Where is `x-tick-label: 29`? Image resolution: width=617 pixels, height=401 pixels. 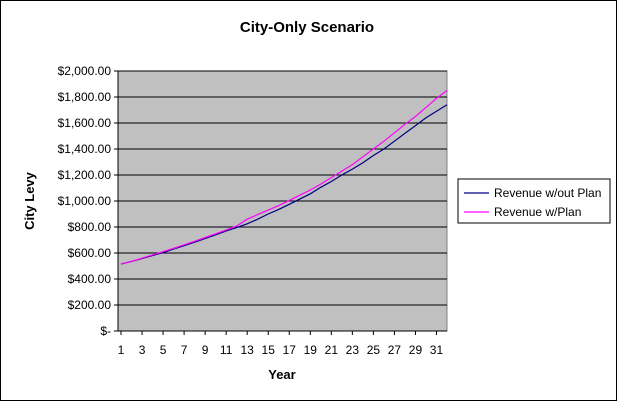
x-tick-label: 29 is located at coordinates (416, 350).